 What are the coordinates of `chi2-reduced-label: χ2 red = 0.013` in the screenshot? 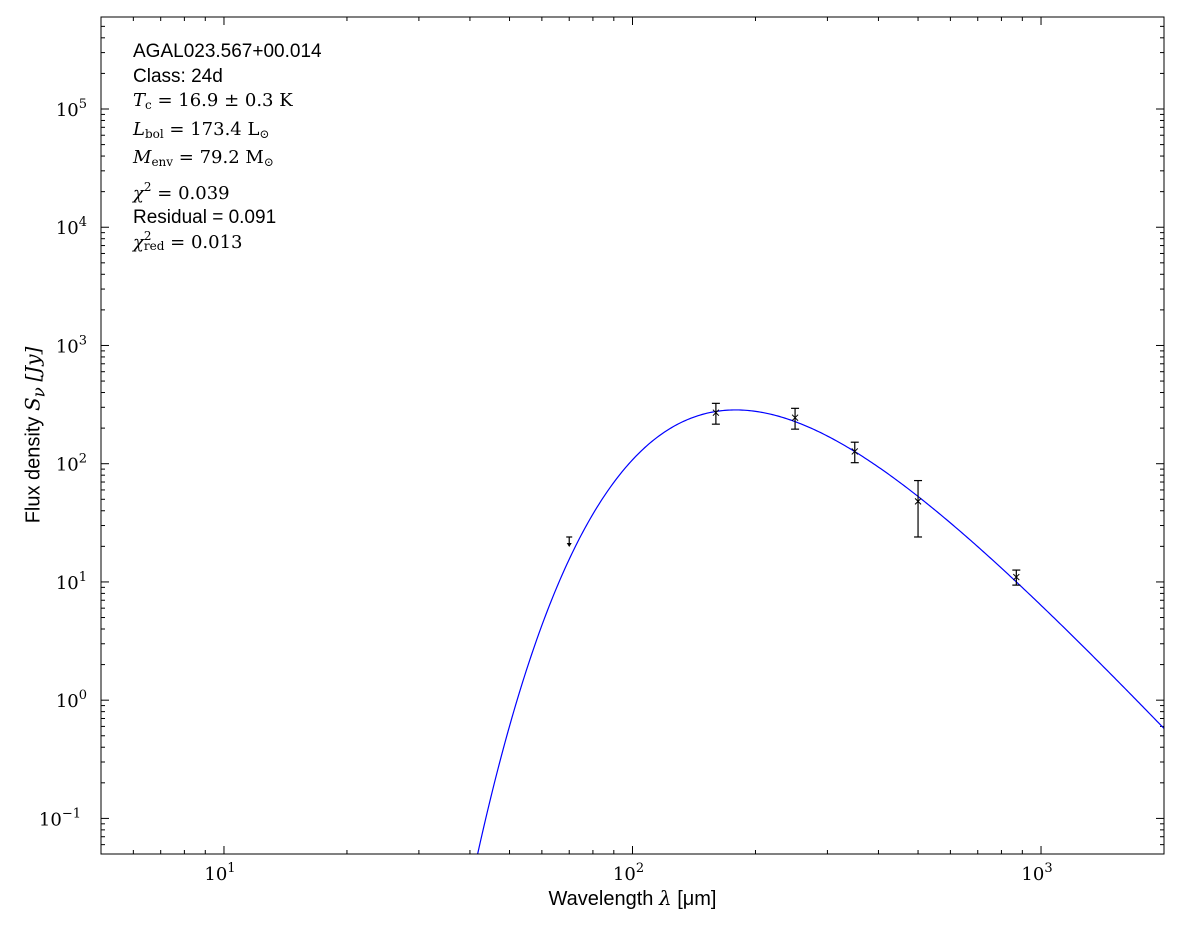 It's located at (188, 240).